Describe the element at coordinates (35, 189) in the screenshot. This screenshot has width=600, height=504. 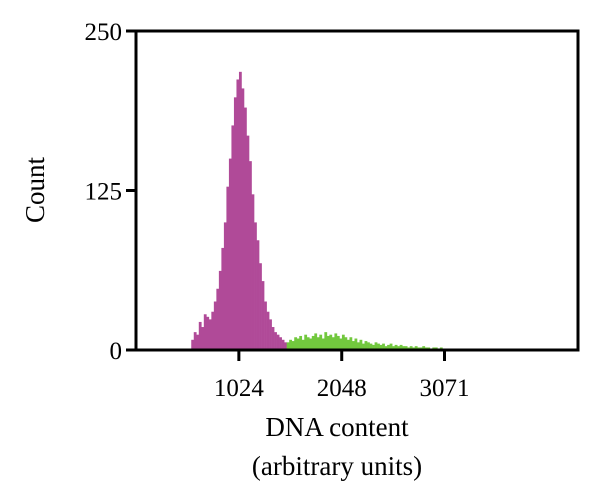
I see `y-axis-label: Count` at that location.